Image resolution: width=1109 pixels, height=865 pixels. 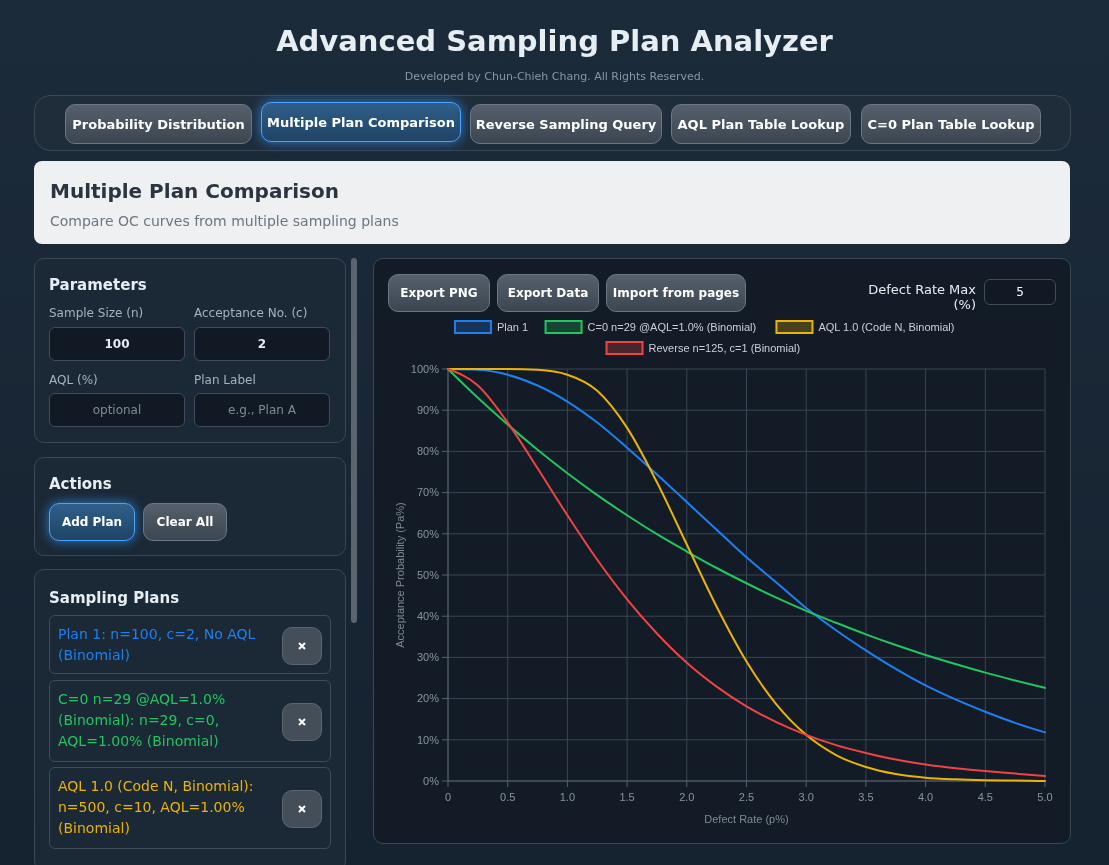 I want to click on legend-label: C=0 n=29 @AQL=1.0% (Binomial), so click(x=672, y=326).